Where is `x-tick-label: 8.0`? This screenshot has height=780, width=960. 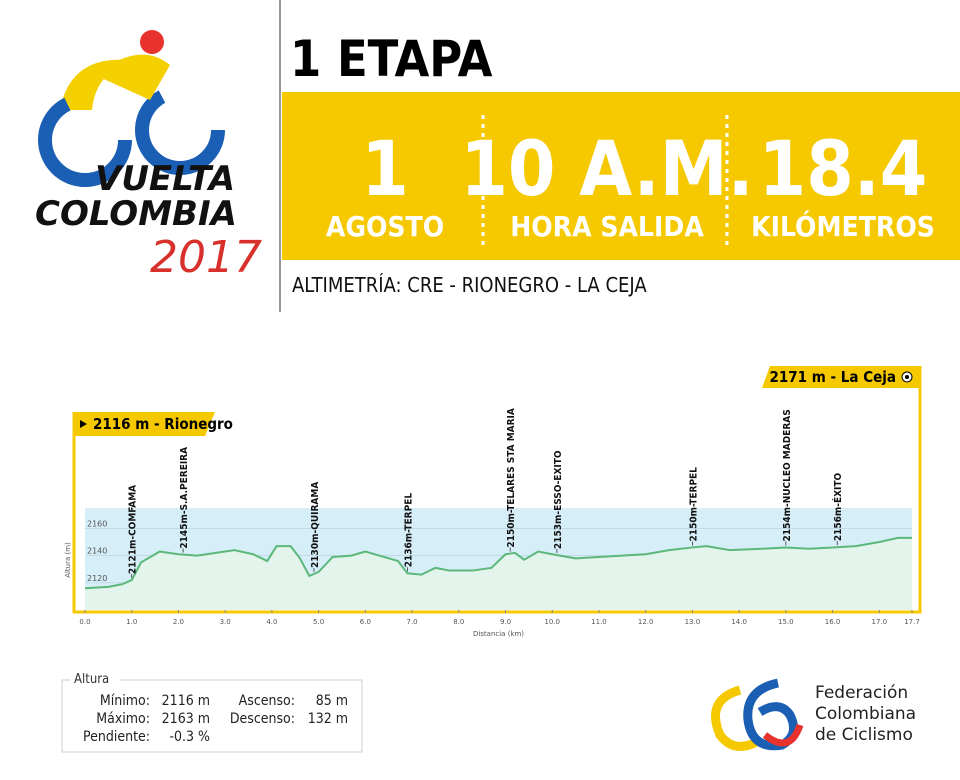
x-tick-label: 8.0 is located at coordinates (458, 622).